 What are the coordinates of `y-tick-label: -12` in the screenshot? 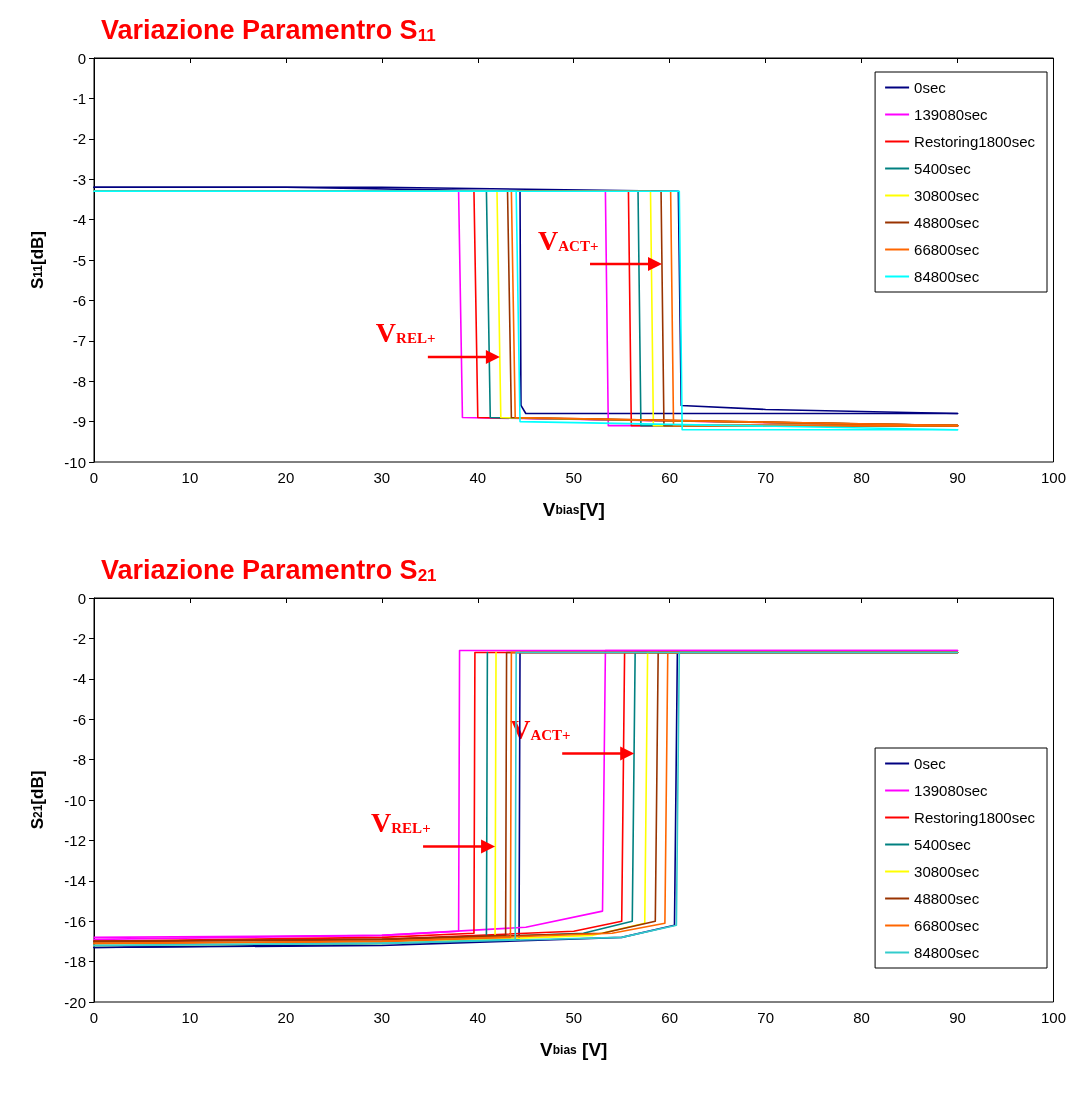 It's located at (75, 840).